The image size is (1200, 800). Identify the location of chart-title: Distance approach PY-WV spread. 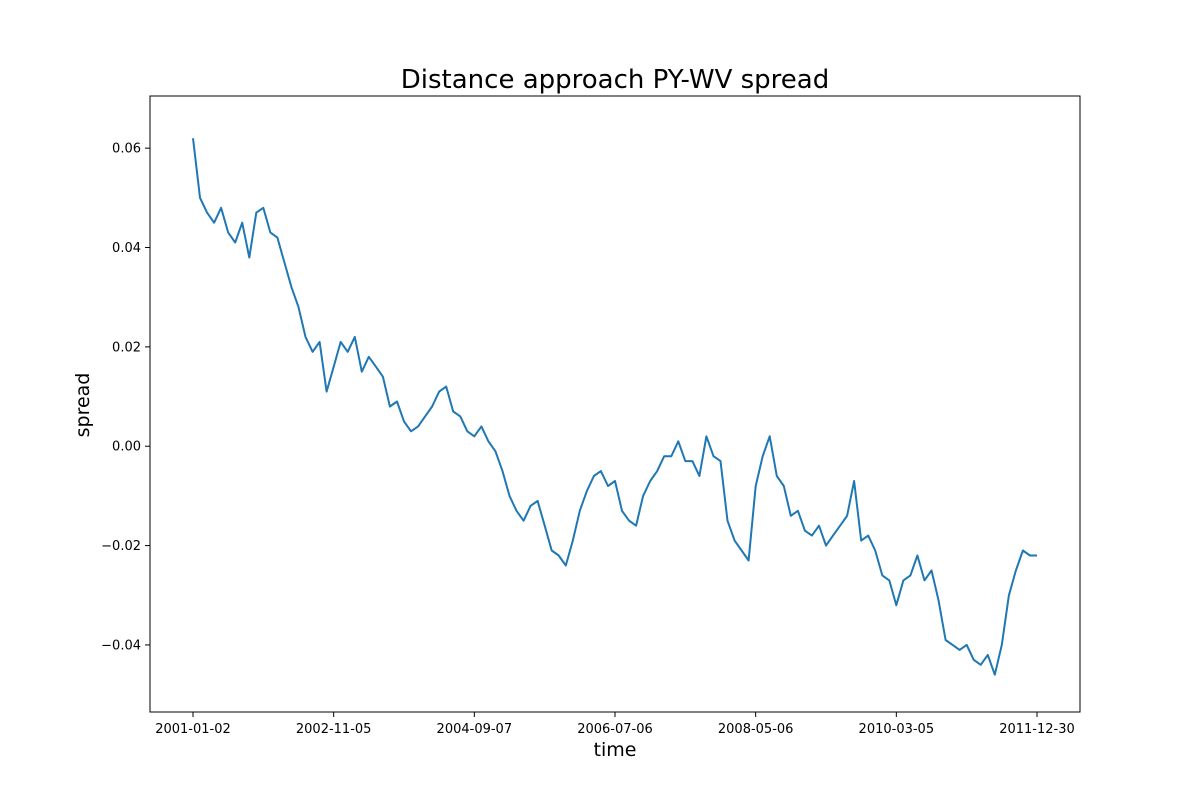
(615, 80).